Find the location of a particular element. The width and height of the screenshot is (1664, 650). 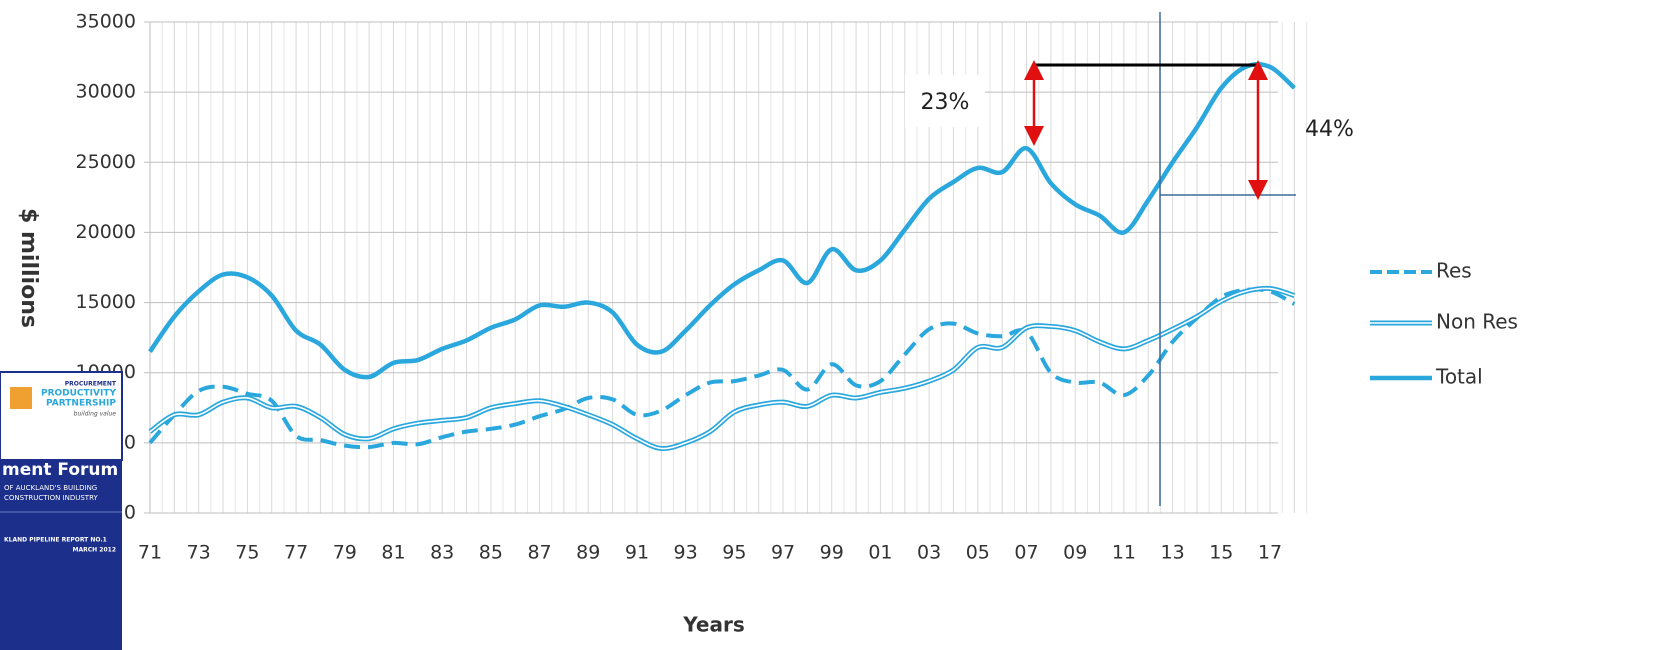

annotation: 44% is located at coordinates (1329, 129).